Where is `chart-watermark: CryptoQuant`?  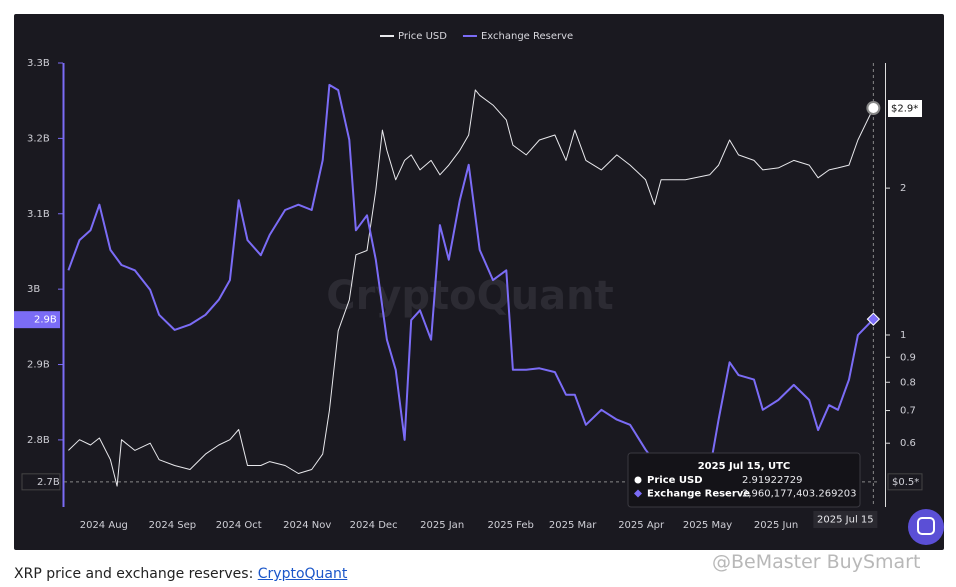 chart-watermark: CryptoQuant is located at coordinates (469, 296).